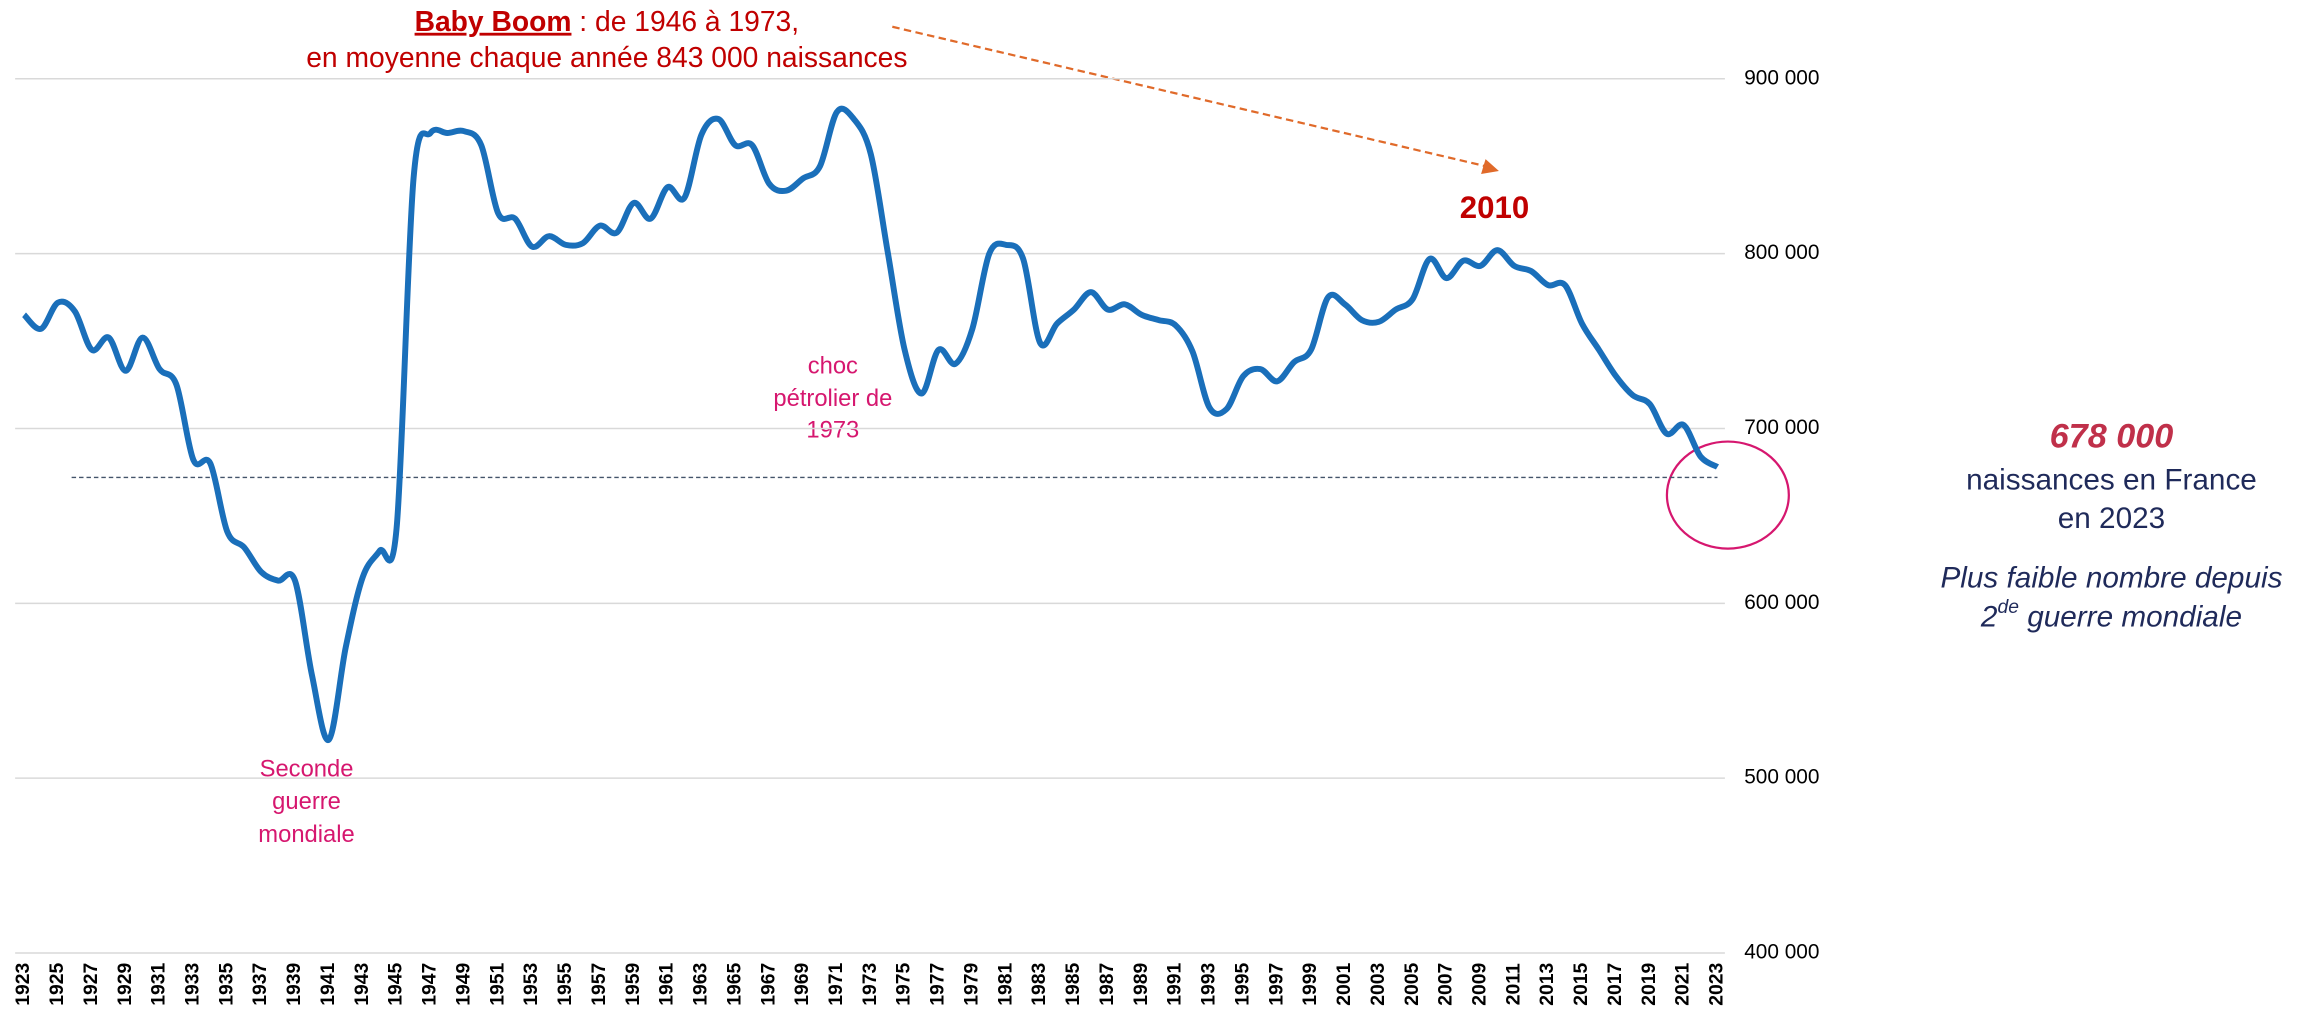 The height and width of the screenshot is (1011, 2305). What do you see at coordinates (226, 984) in the screenshot?
I see `x-tick-label: 1935` at bounding box center [226, 984].